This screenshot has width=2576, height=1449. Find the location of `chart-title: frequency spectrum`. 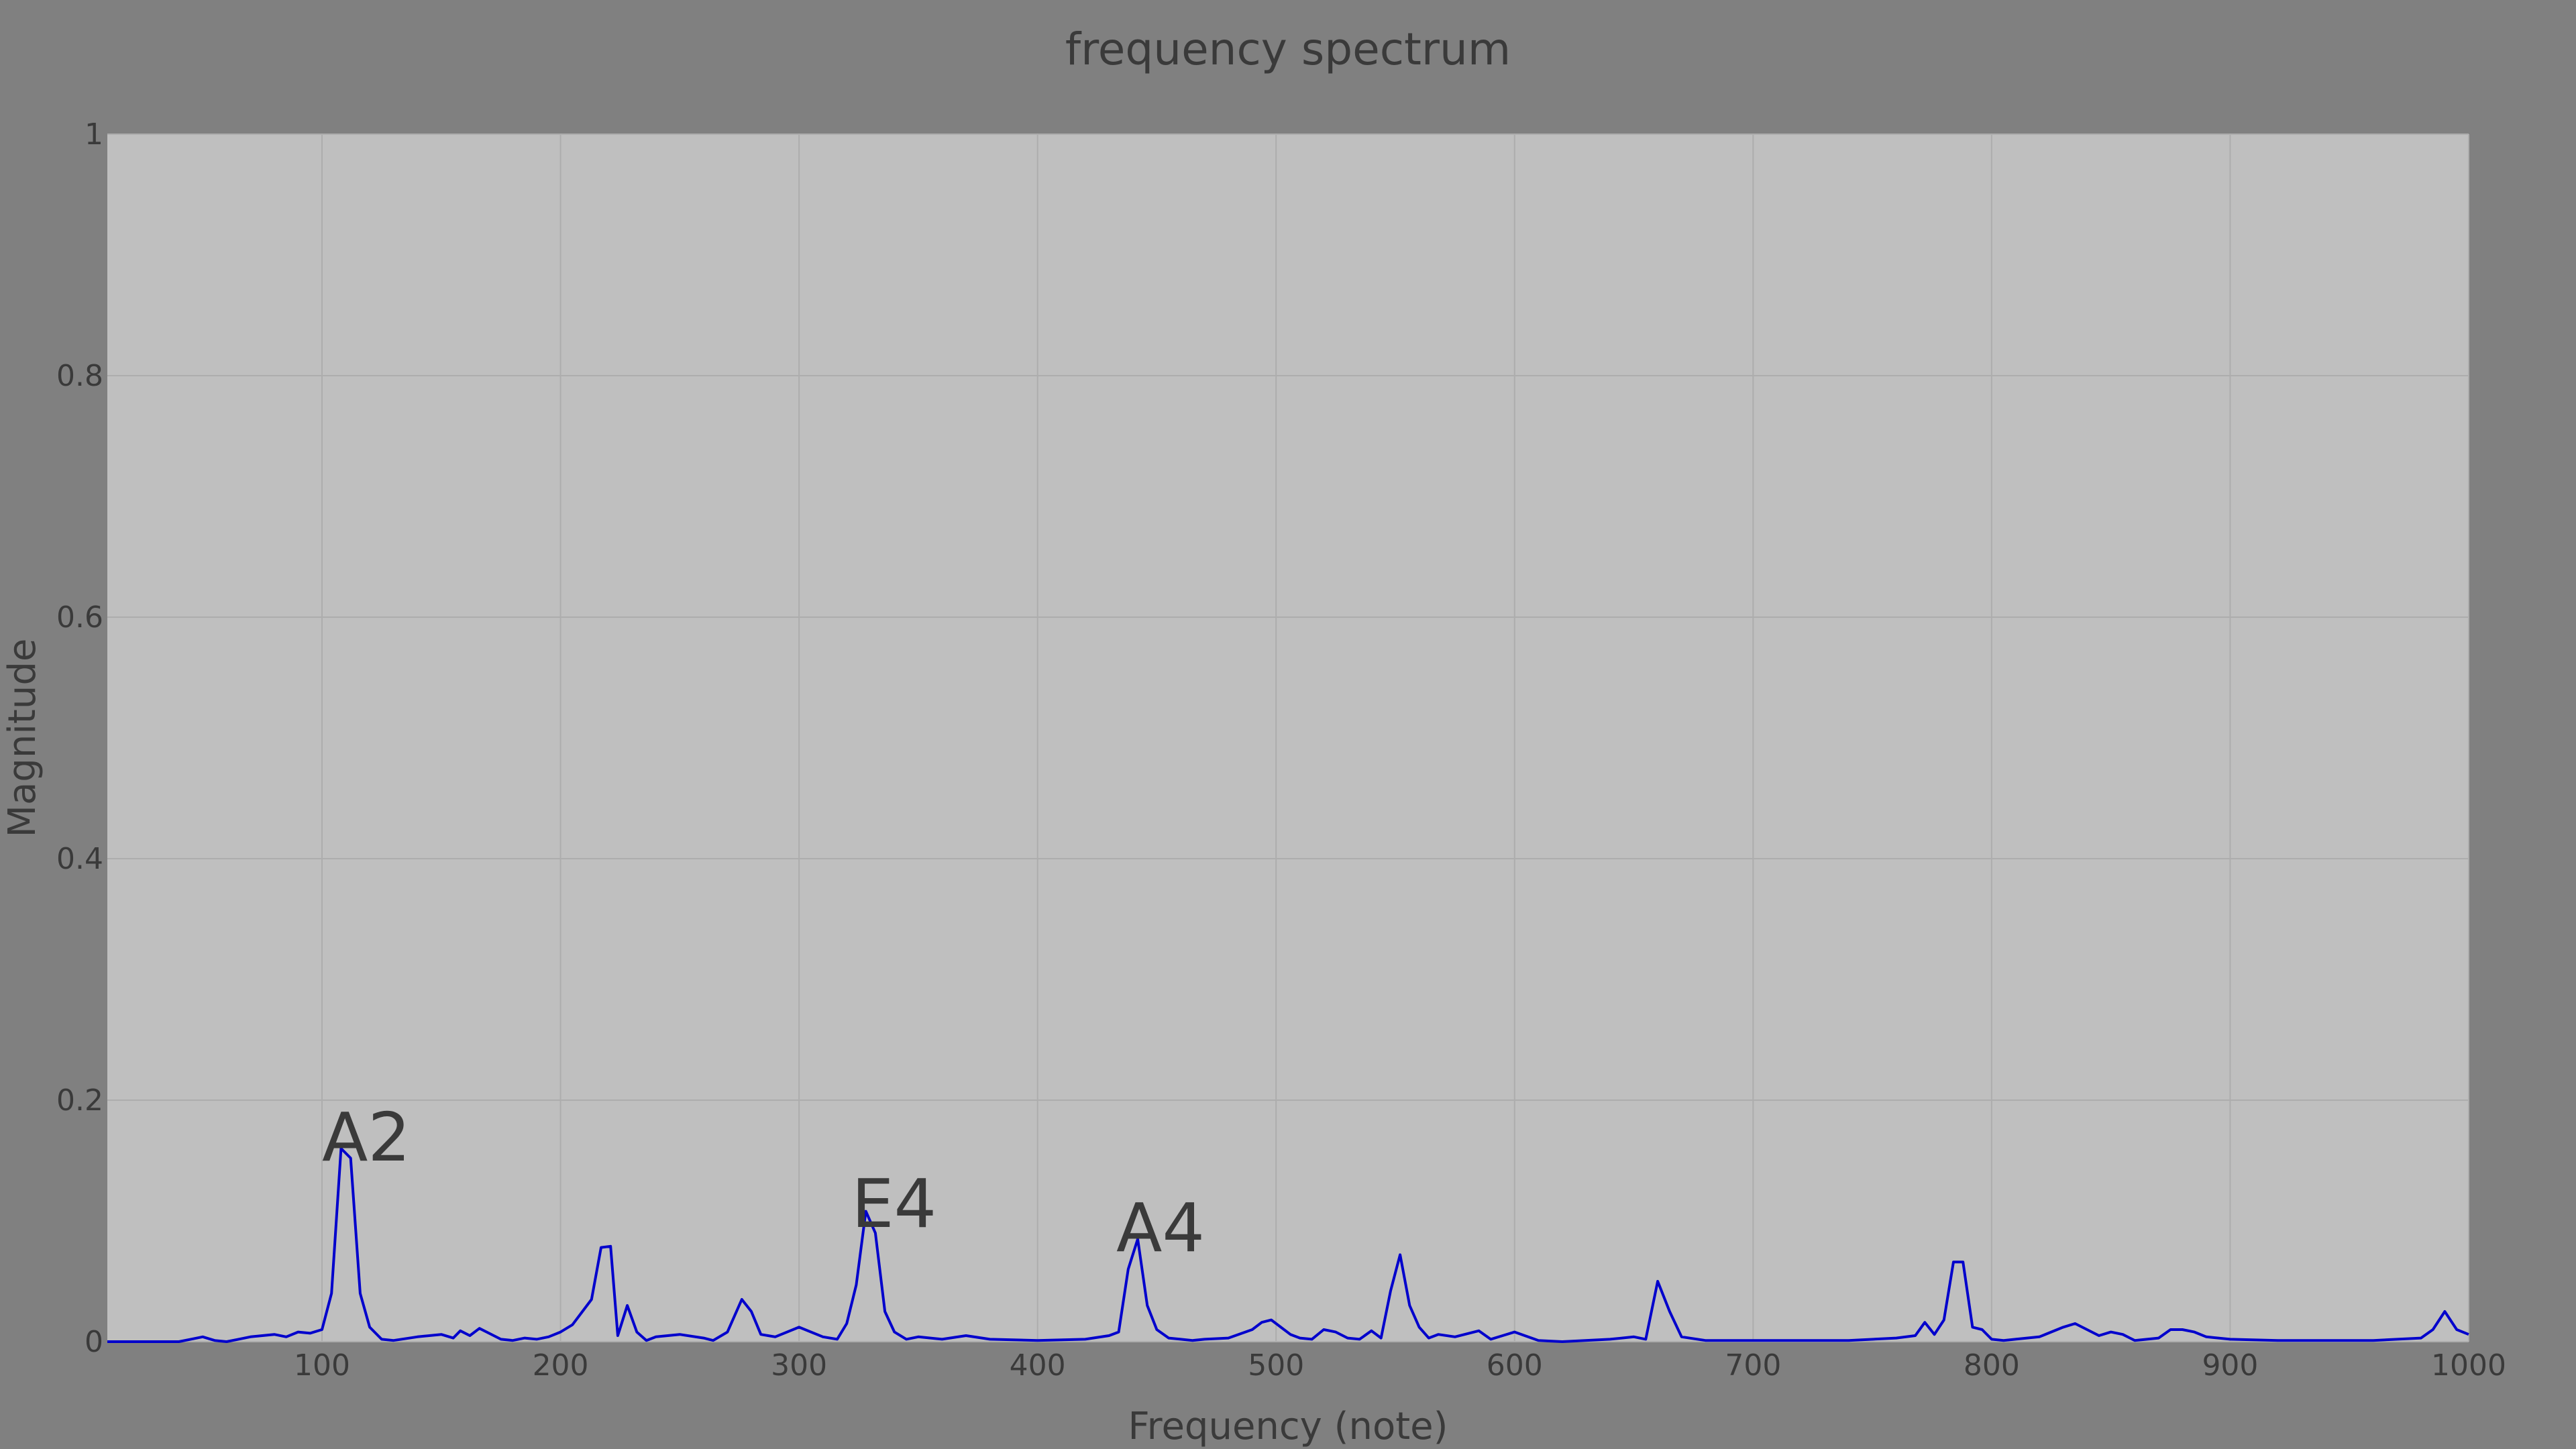

chart-title: frequency spectrum is located at coordinates (1288, 49).